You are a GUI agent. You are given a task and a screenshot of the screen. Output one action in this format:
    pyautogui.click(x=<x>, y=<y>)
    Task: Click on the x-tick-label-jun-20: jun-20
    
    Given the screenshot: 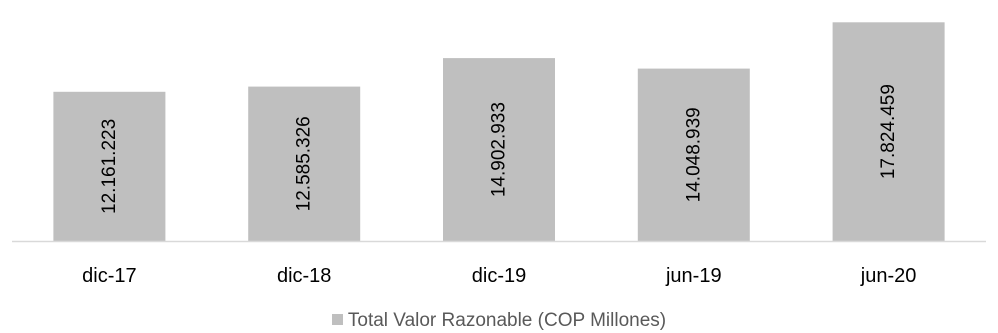 What is the action you would take?
    pyautogui.click(x=888, y=276)
    